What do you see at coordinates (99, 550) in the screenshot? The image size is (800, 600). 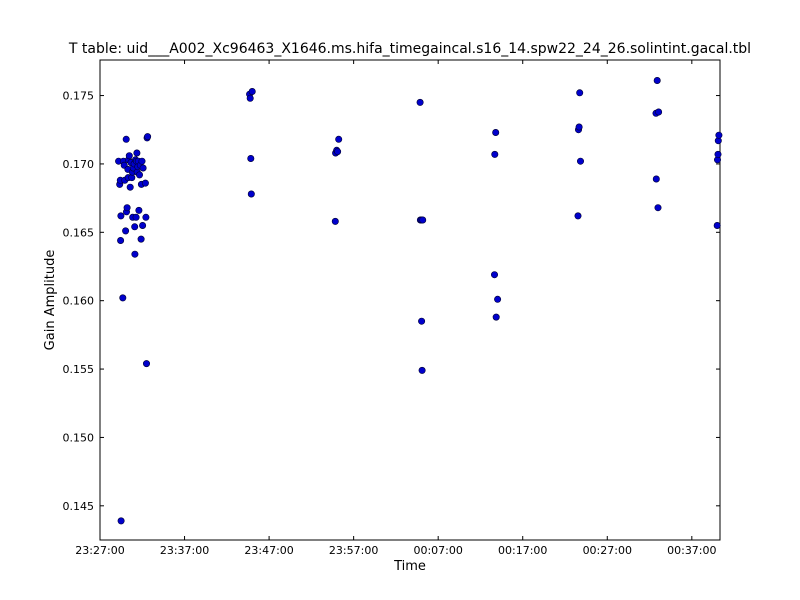 I see `x-tick-label: 23:27:00` at bounding box center [99, 550].